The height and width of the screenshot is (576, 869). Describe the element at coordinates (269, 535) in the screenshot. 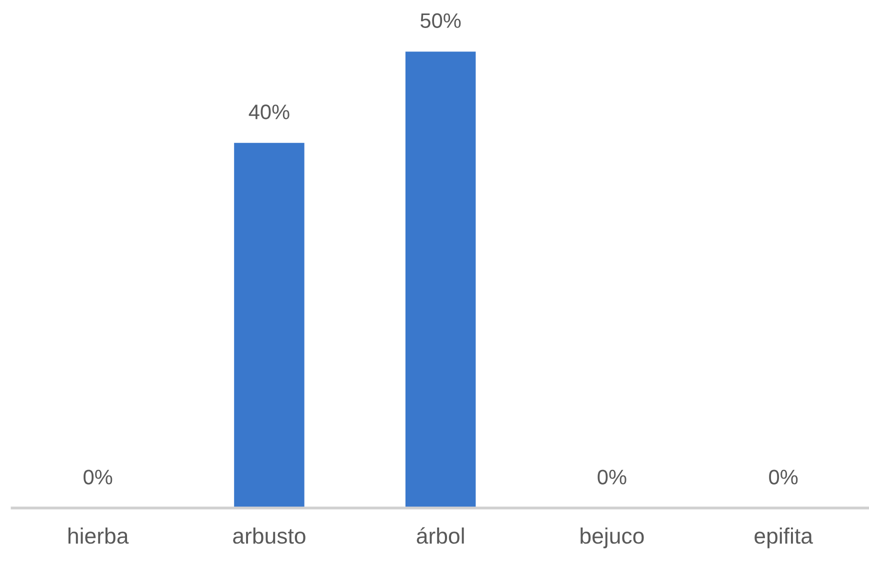

I see `x-tick-label: arbusto` at that location.